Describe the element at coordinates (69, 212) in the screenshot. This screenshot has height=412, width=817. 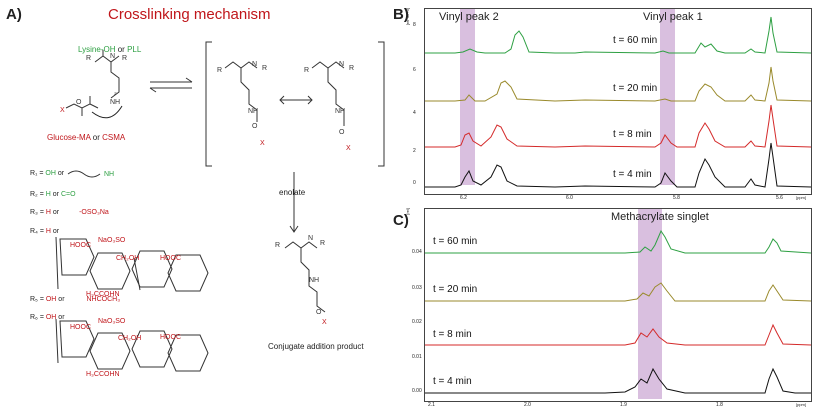
I see `r3-line: R₃ = H or -OSO₃Na` at that location.